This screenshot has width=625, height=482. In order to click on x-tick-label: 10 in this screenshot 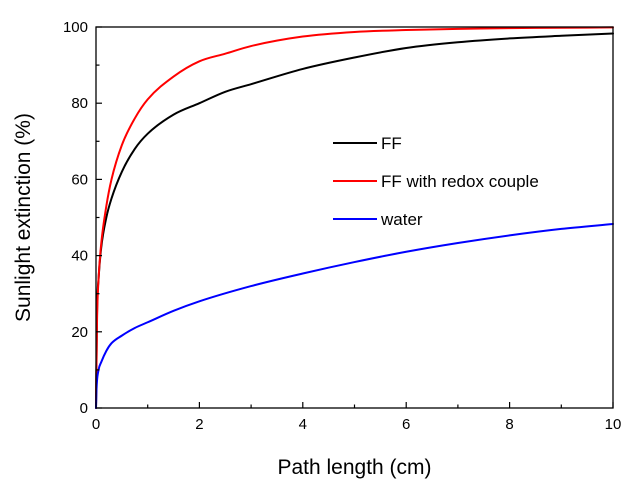, I will do `click(613, 424)`.